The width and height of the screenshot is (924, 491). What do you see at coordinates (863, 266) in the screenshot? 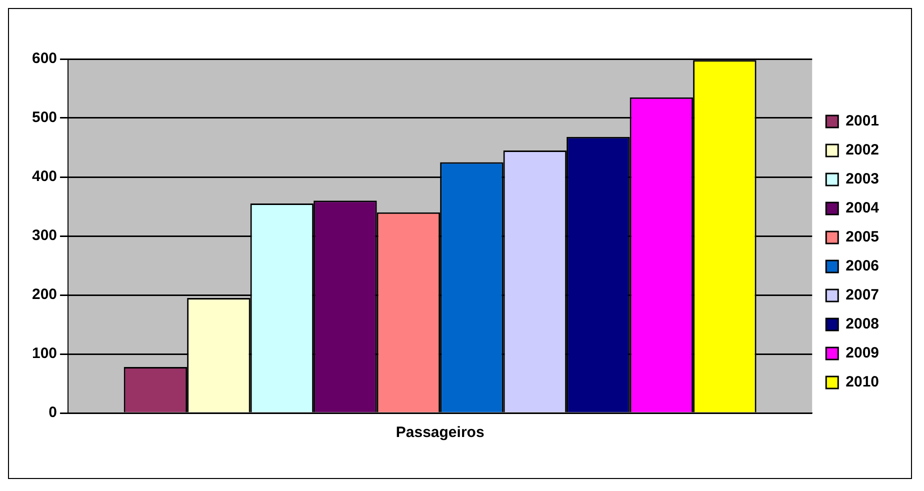
I see `legend-label: 2006` at bounding box center [863, 266].